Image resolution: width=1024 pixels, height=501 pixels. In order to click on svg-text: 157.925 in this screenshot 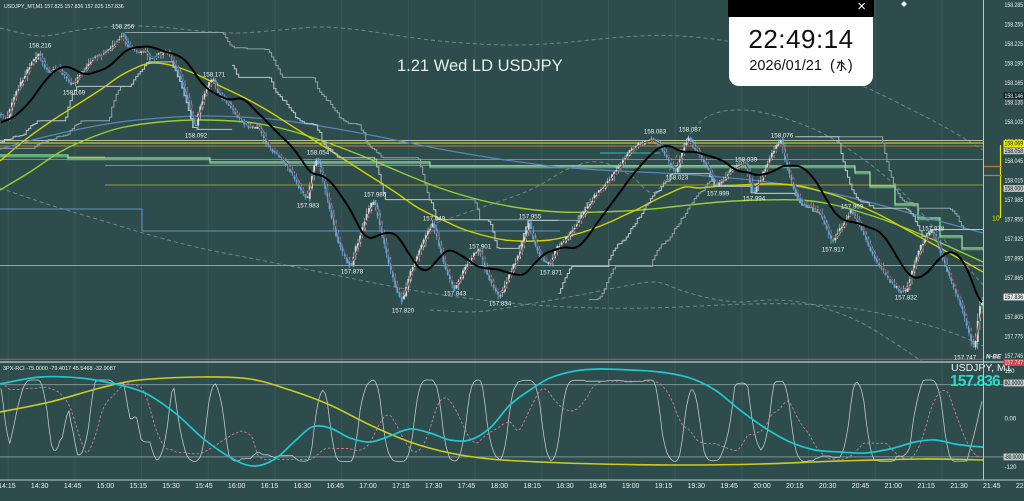, I will do `click(1014, 240)`.